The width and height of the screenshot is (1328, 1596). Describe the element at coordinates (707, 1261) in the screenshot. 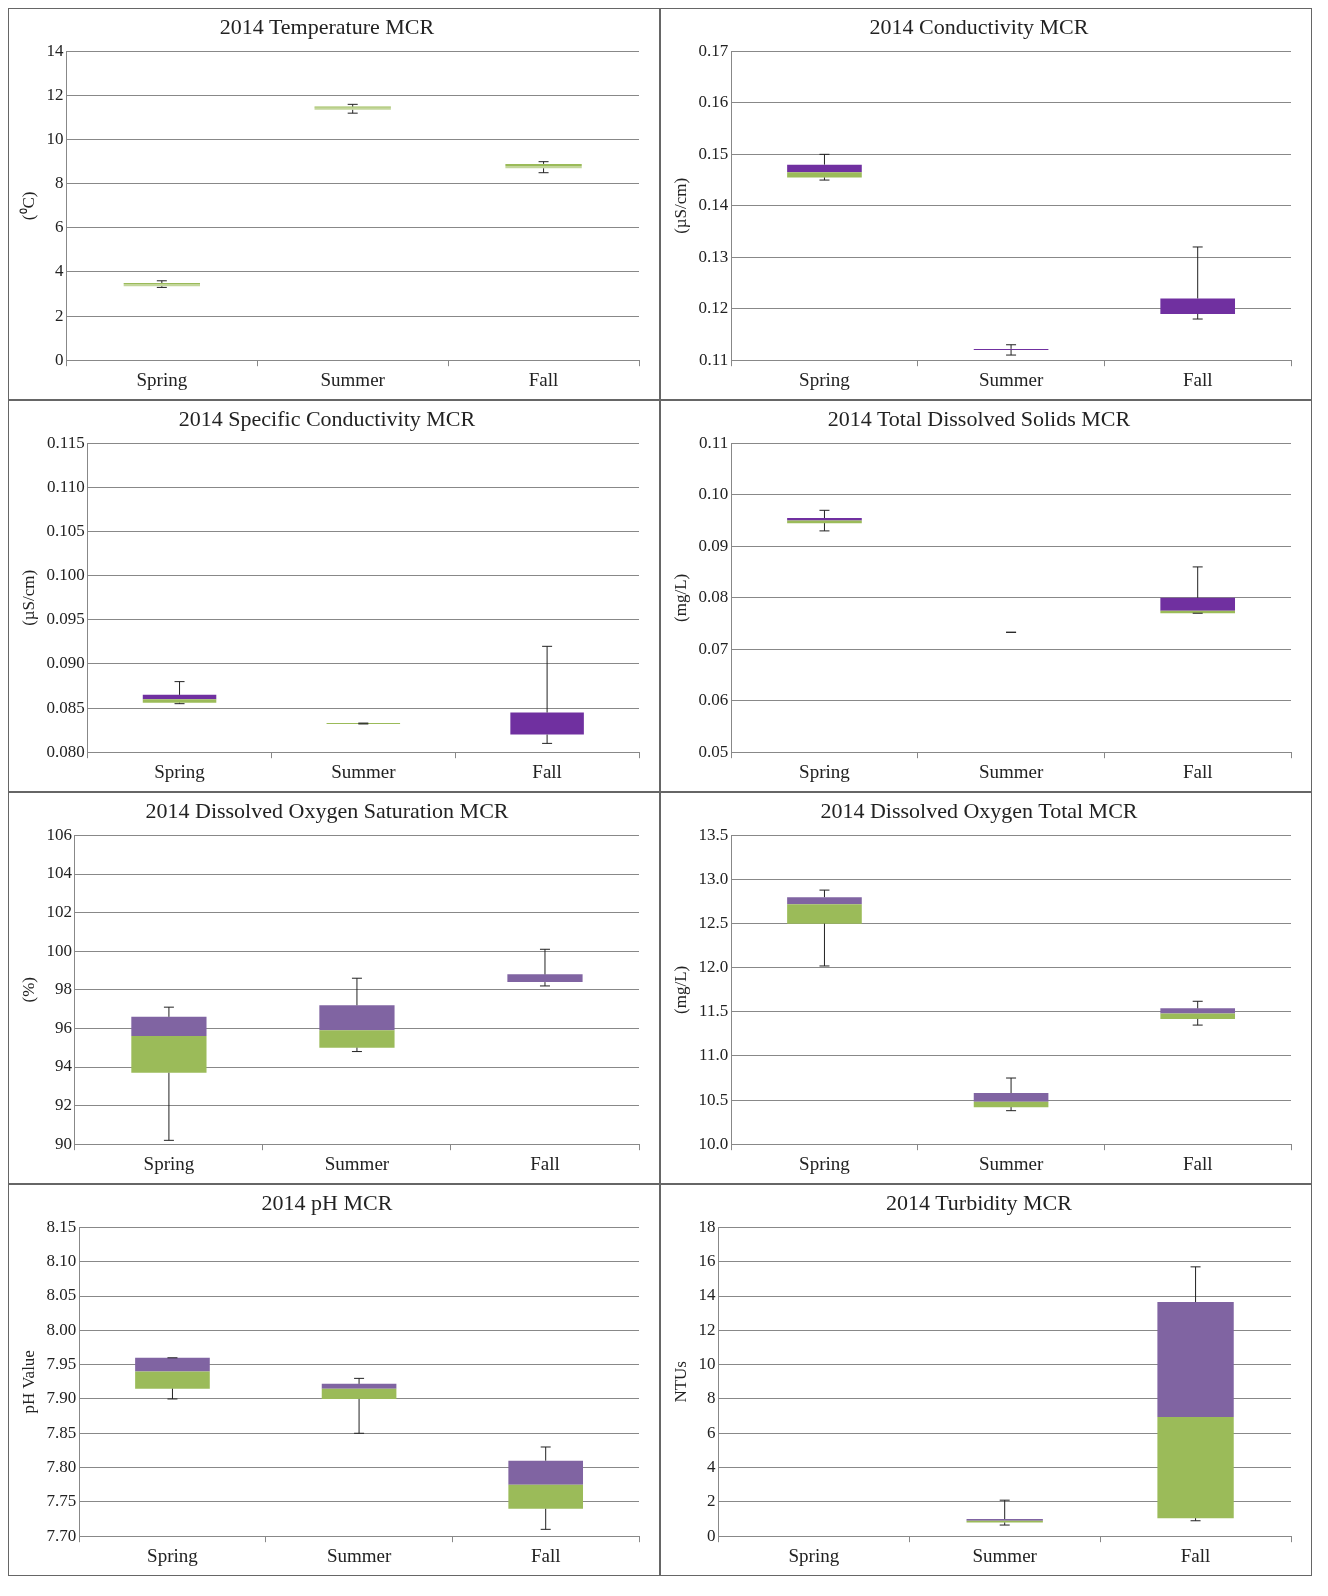

I see `y-tick-label: 16` at that location.